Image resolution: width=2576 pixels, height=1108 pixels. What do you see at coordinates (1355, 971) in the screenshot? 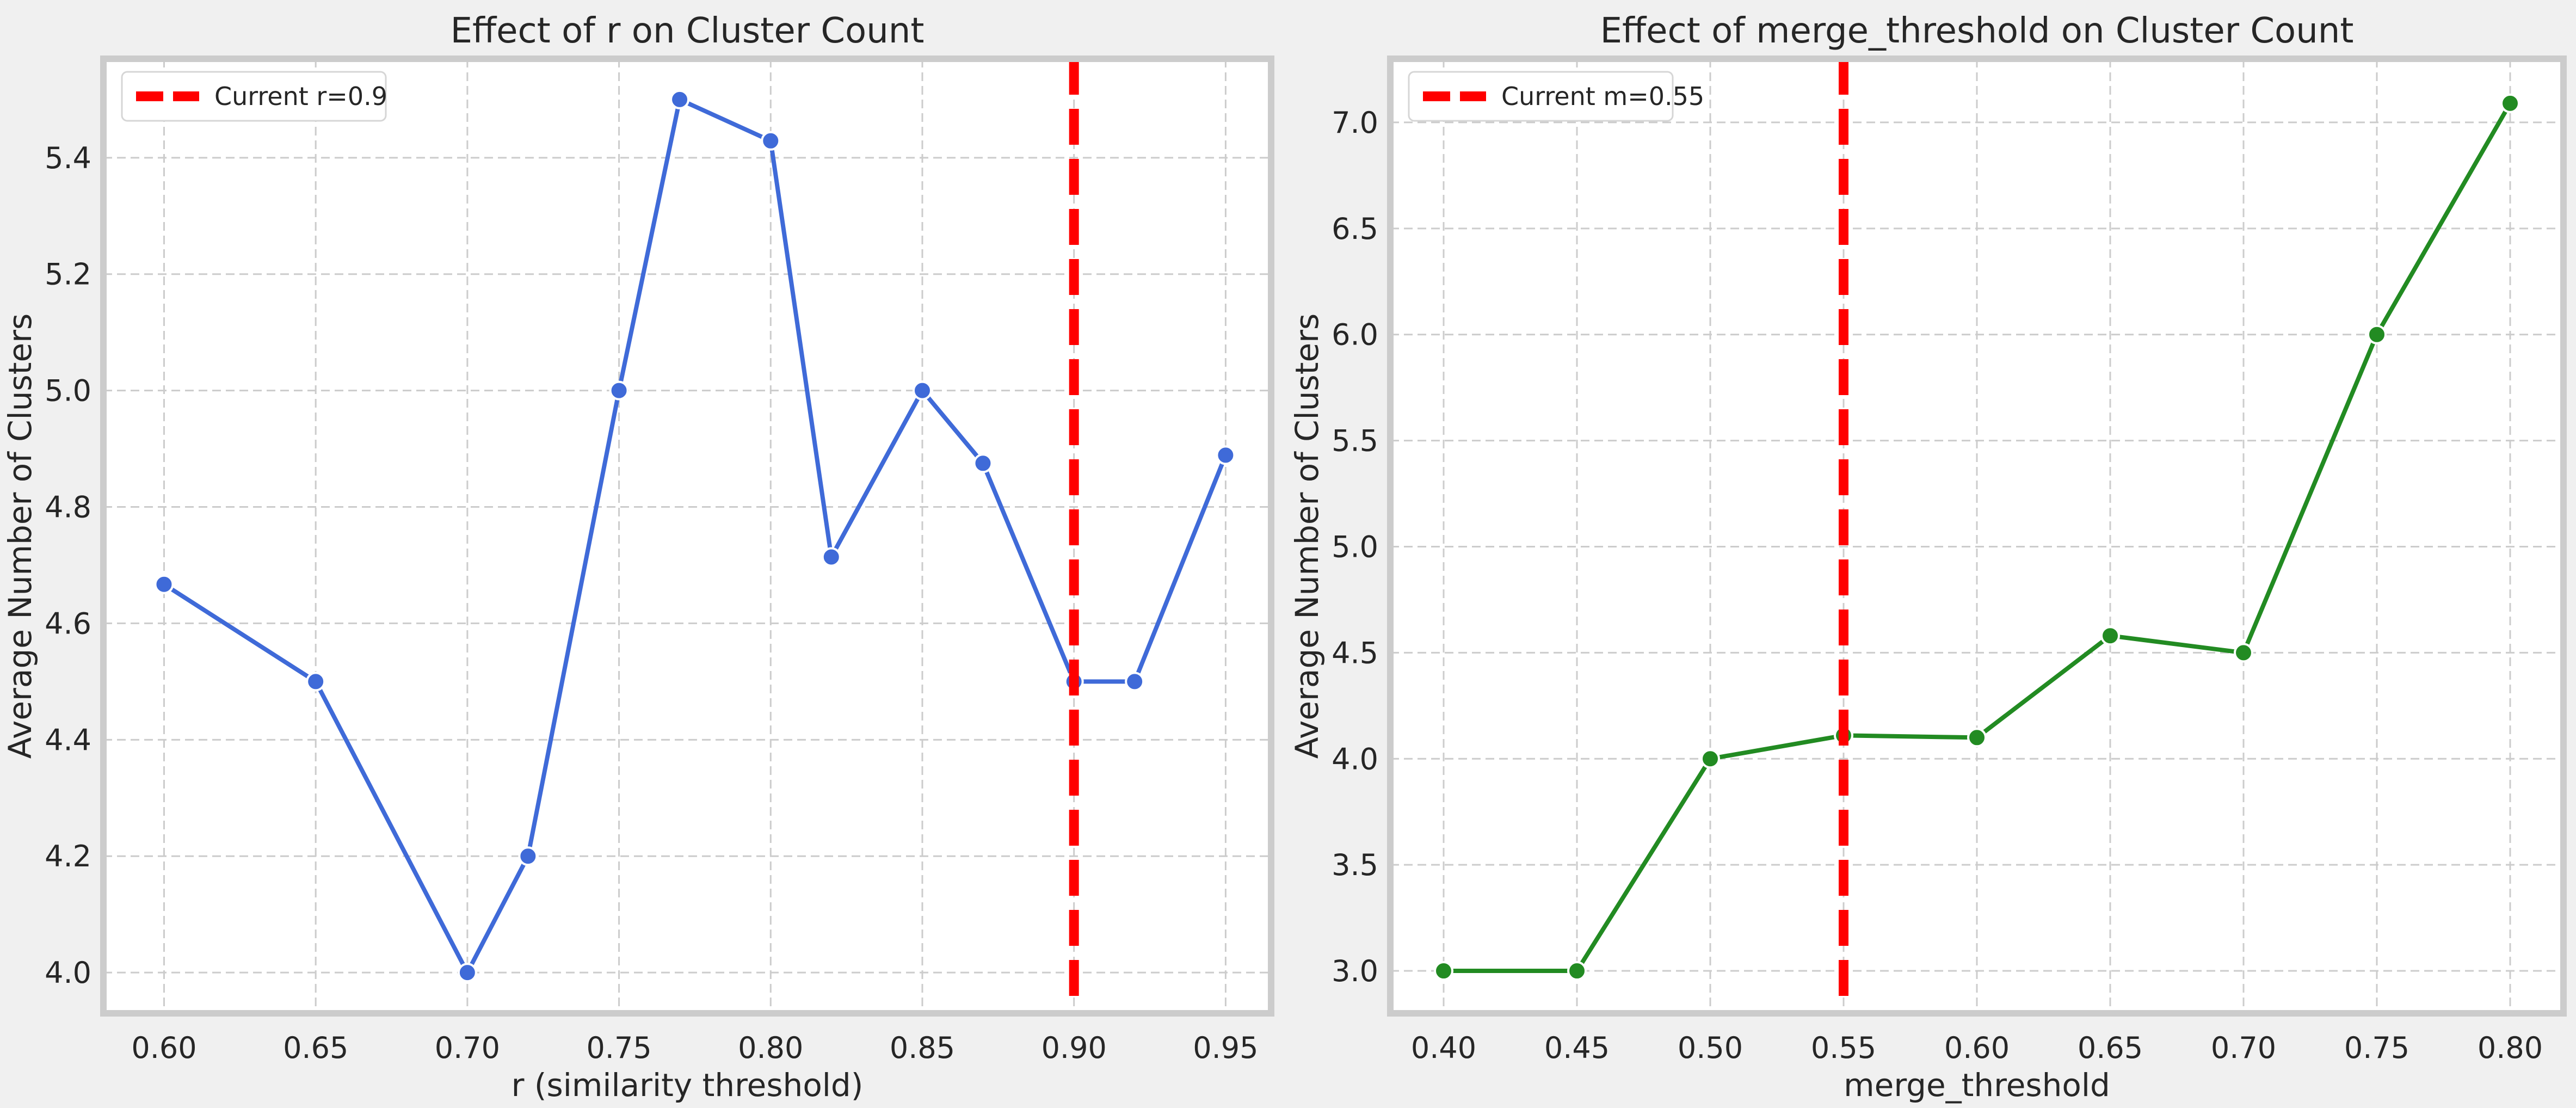
I see `y-tick-label: 3.0` at bounding box center [1355, 971].